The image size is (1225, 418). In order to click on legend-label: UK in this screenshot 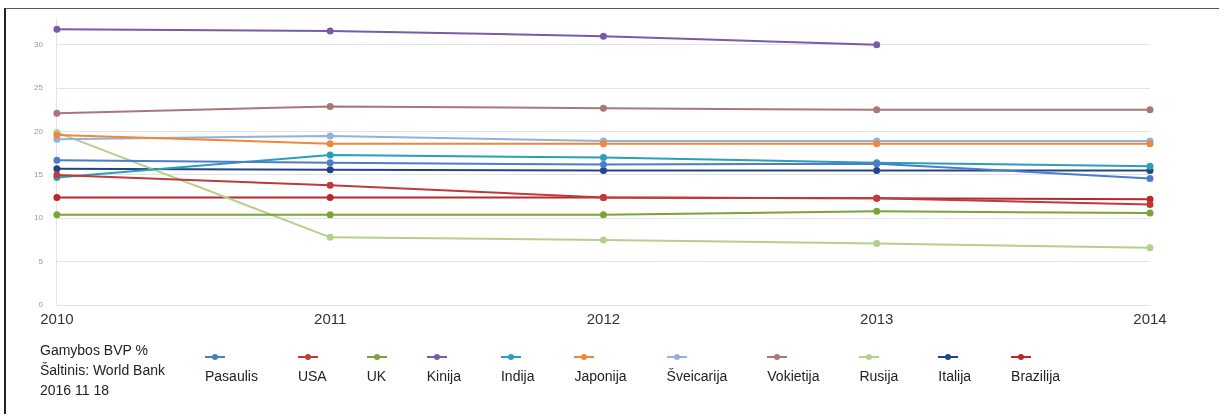, I will do `click(376, 376)`.